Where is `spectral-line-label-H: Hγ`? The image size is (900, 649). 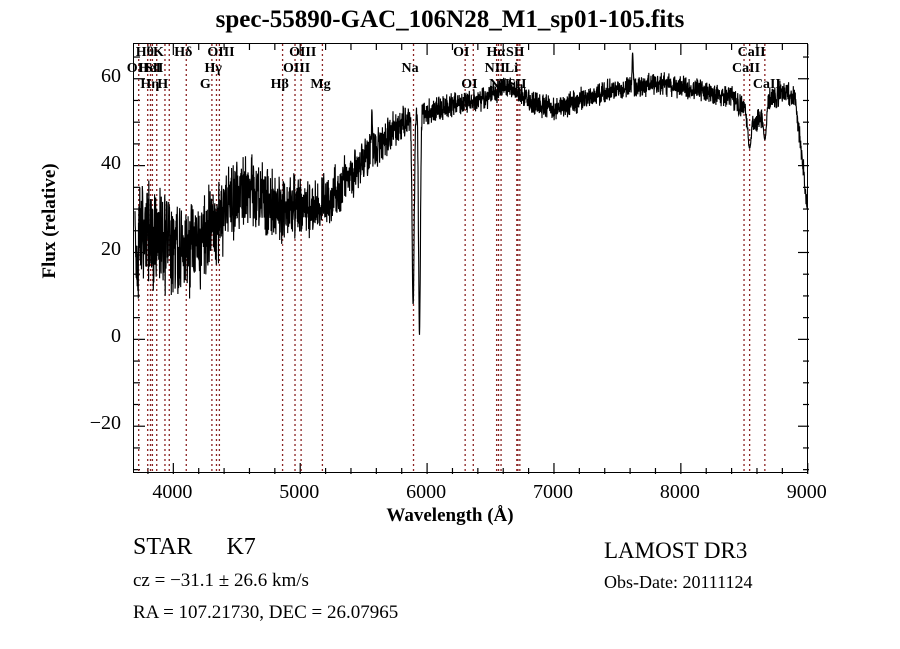 spectral-line-label-H: Hγ is located at coordinates (213, 68).